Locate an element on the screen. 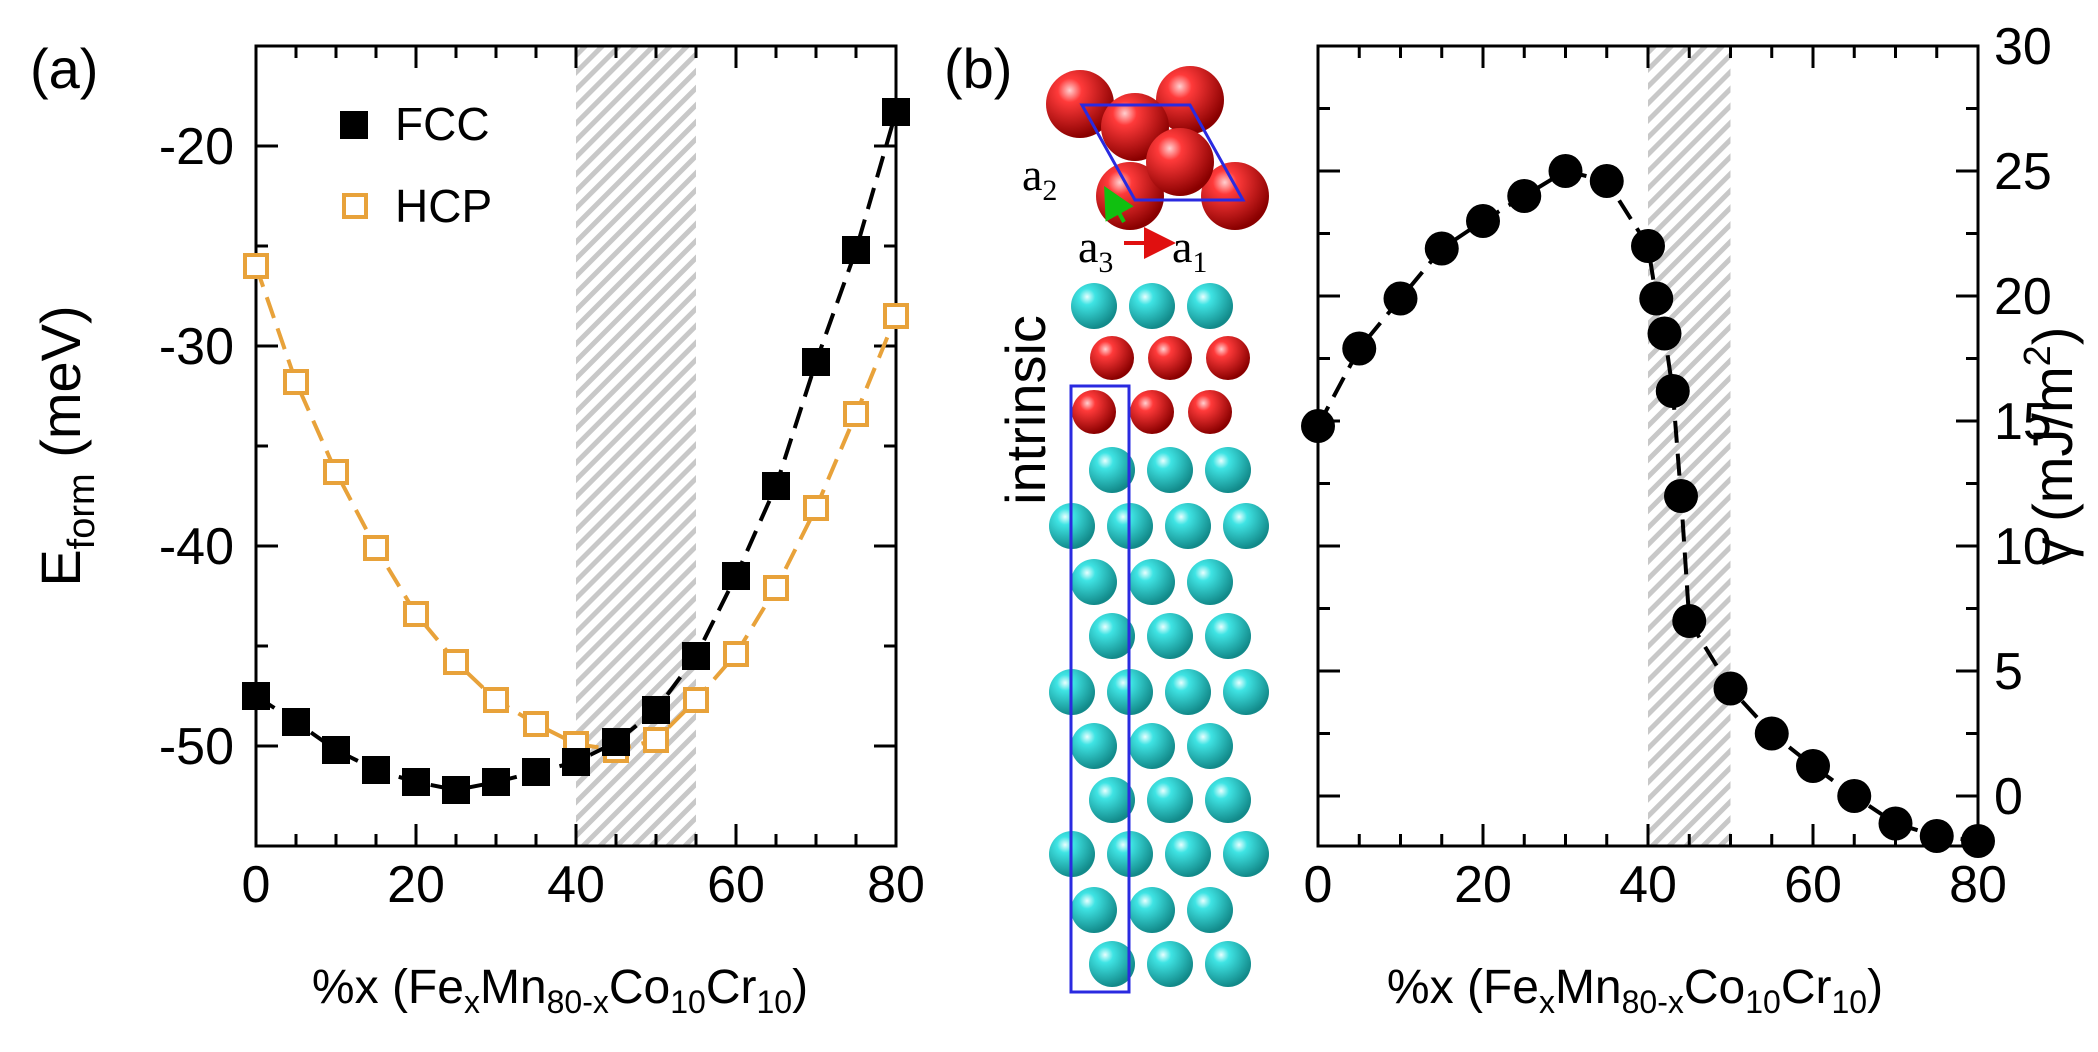 This screenshot has height=1052, width=2098. y-tick-label: 10 is located at coordinates (2023, 547).